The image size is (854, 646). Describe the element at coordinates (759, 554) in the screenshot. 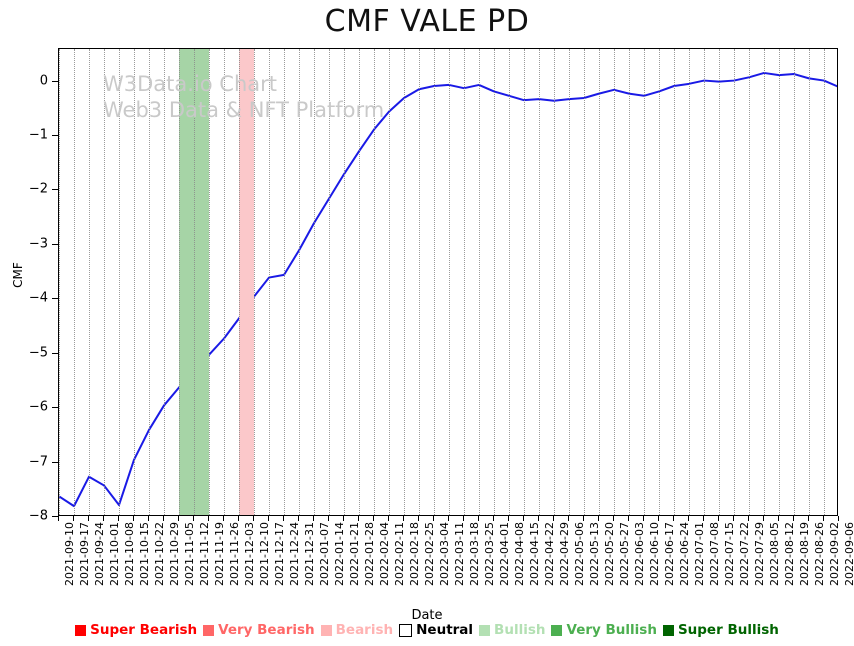

I see `x-tick-label: 2022-07-29` at that location.